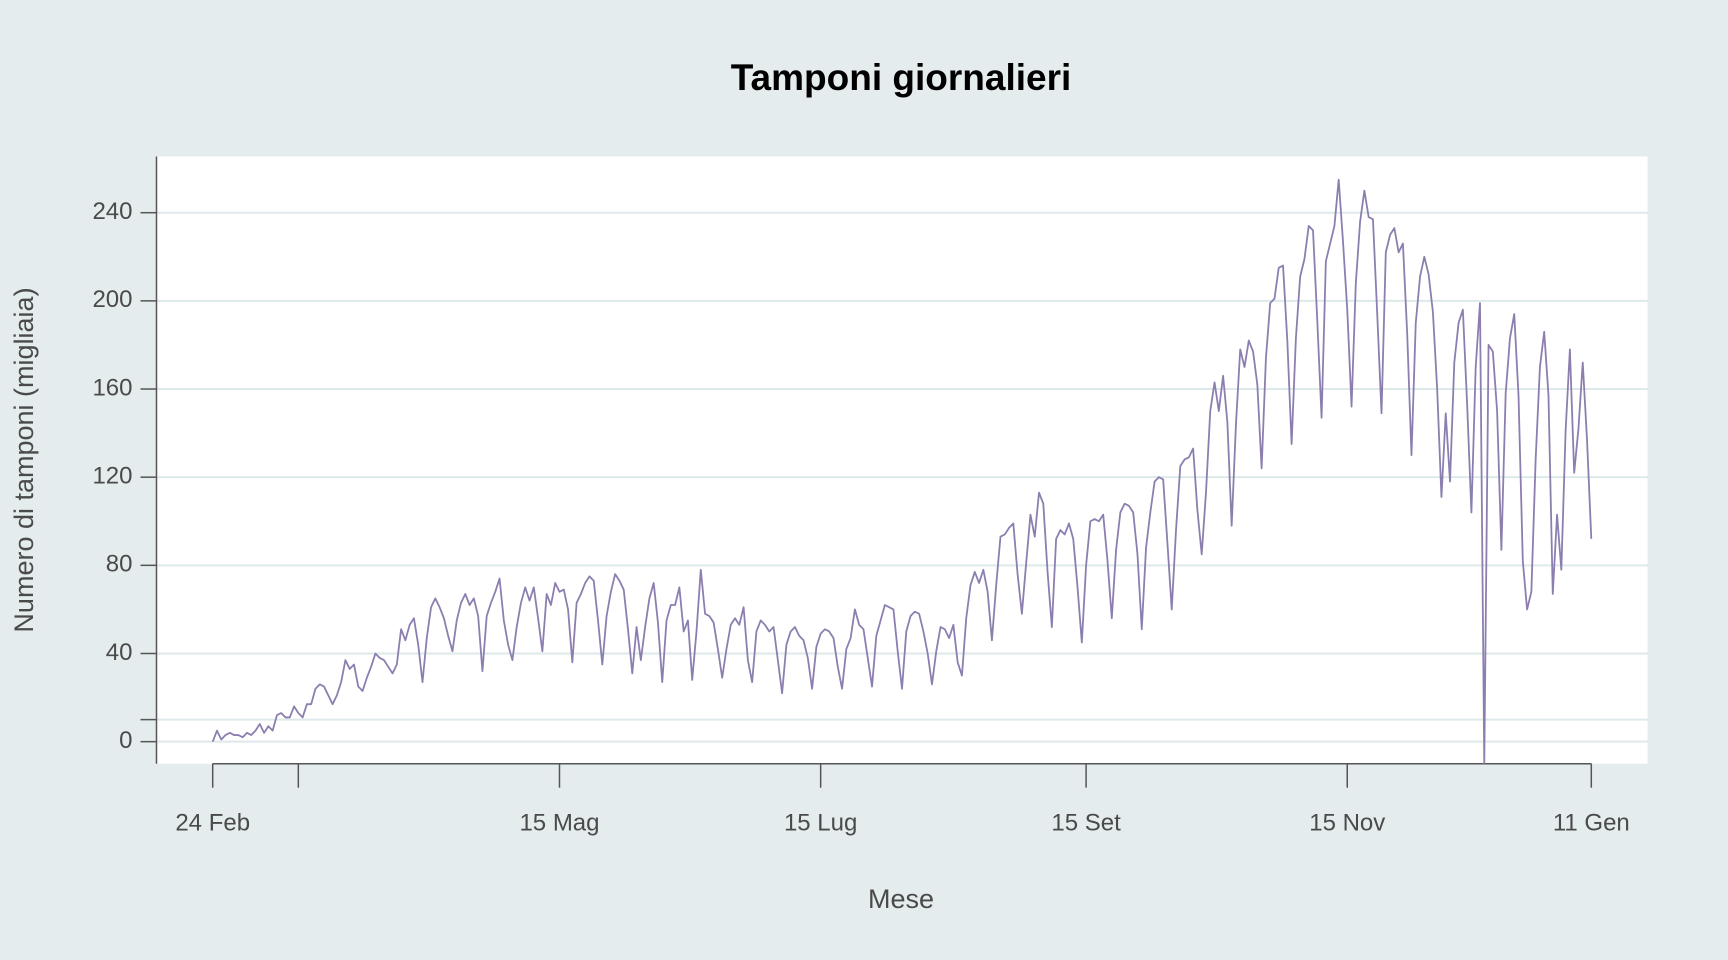  What do you see at coordinates (119, 564) in the screenshot?
I see `y-tick-label: 80` at bounding box center [119, 564].